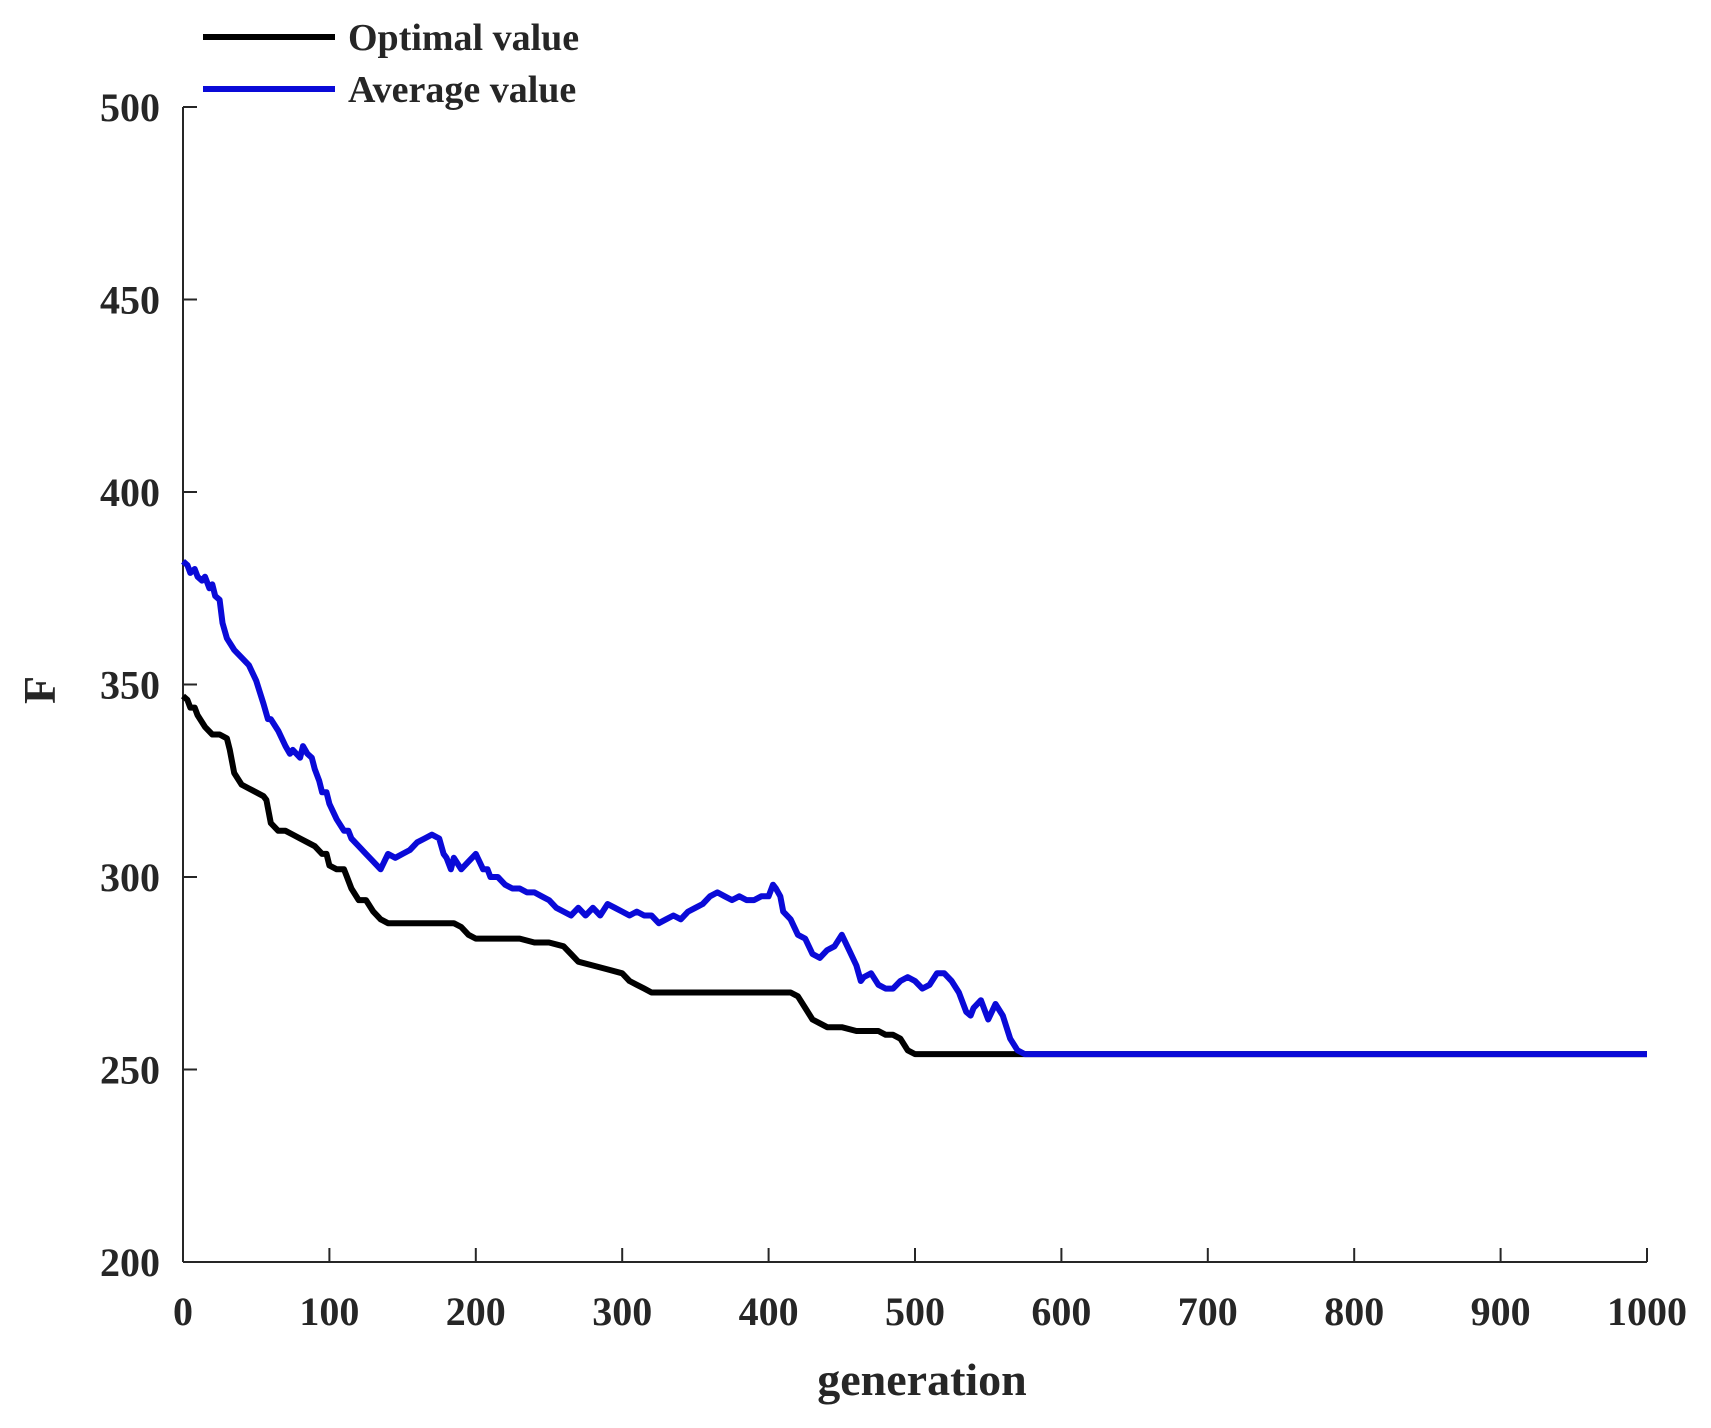  I want to click on x-tick-label: 900, so click(1501, 1311).